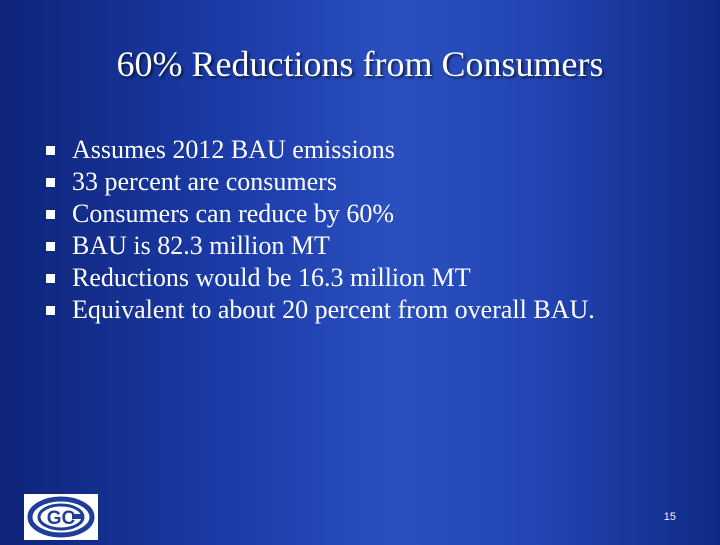  What do you see at coordinates (271, 277) in the screenshot?
I see `bullet-text: Reductions would be 16.3 million MT` at bounding box center [271, 277].